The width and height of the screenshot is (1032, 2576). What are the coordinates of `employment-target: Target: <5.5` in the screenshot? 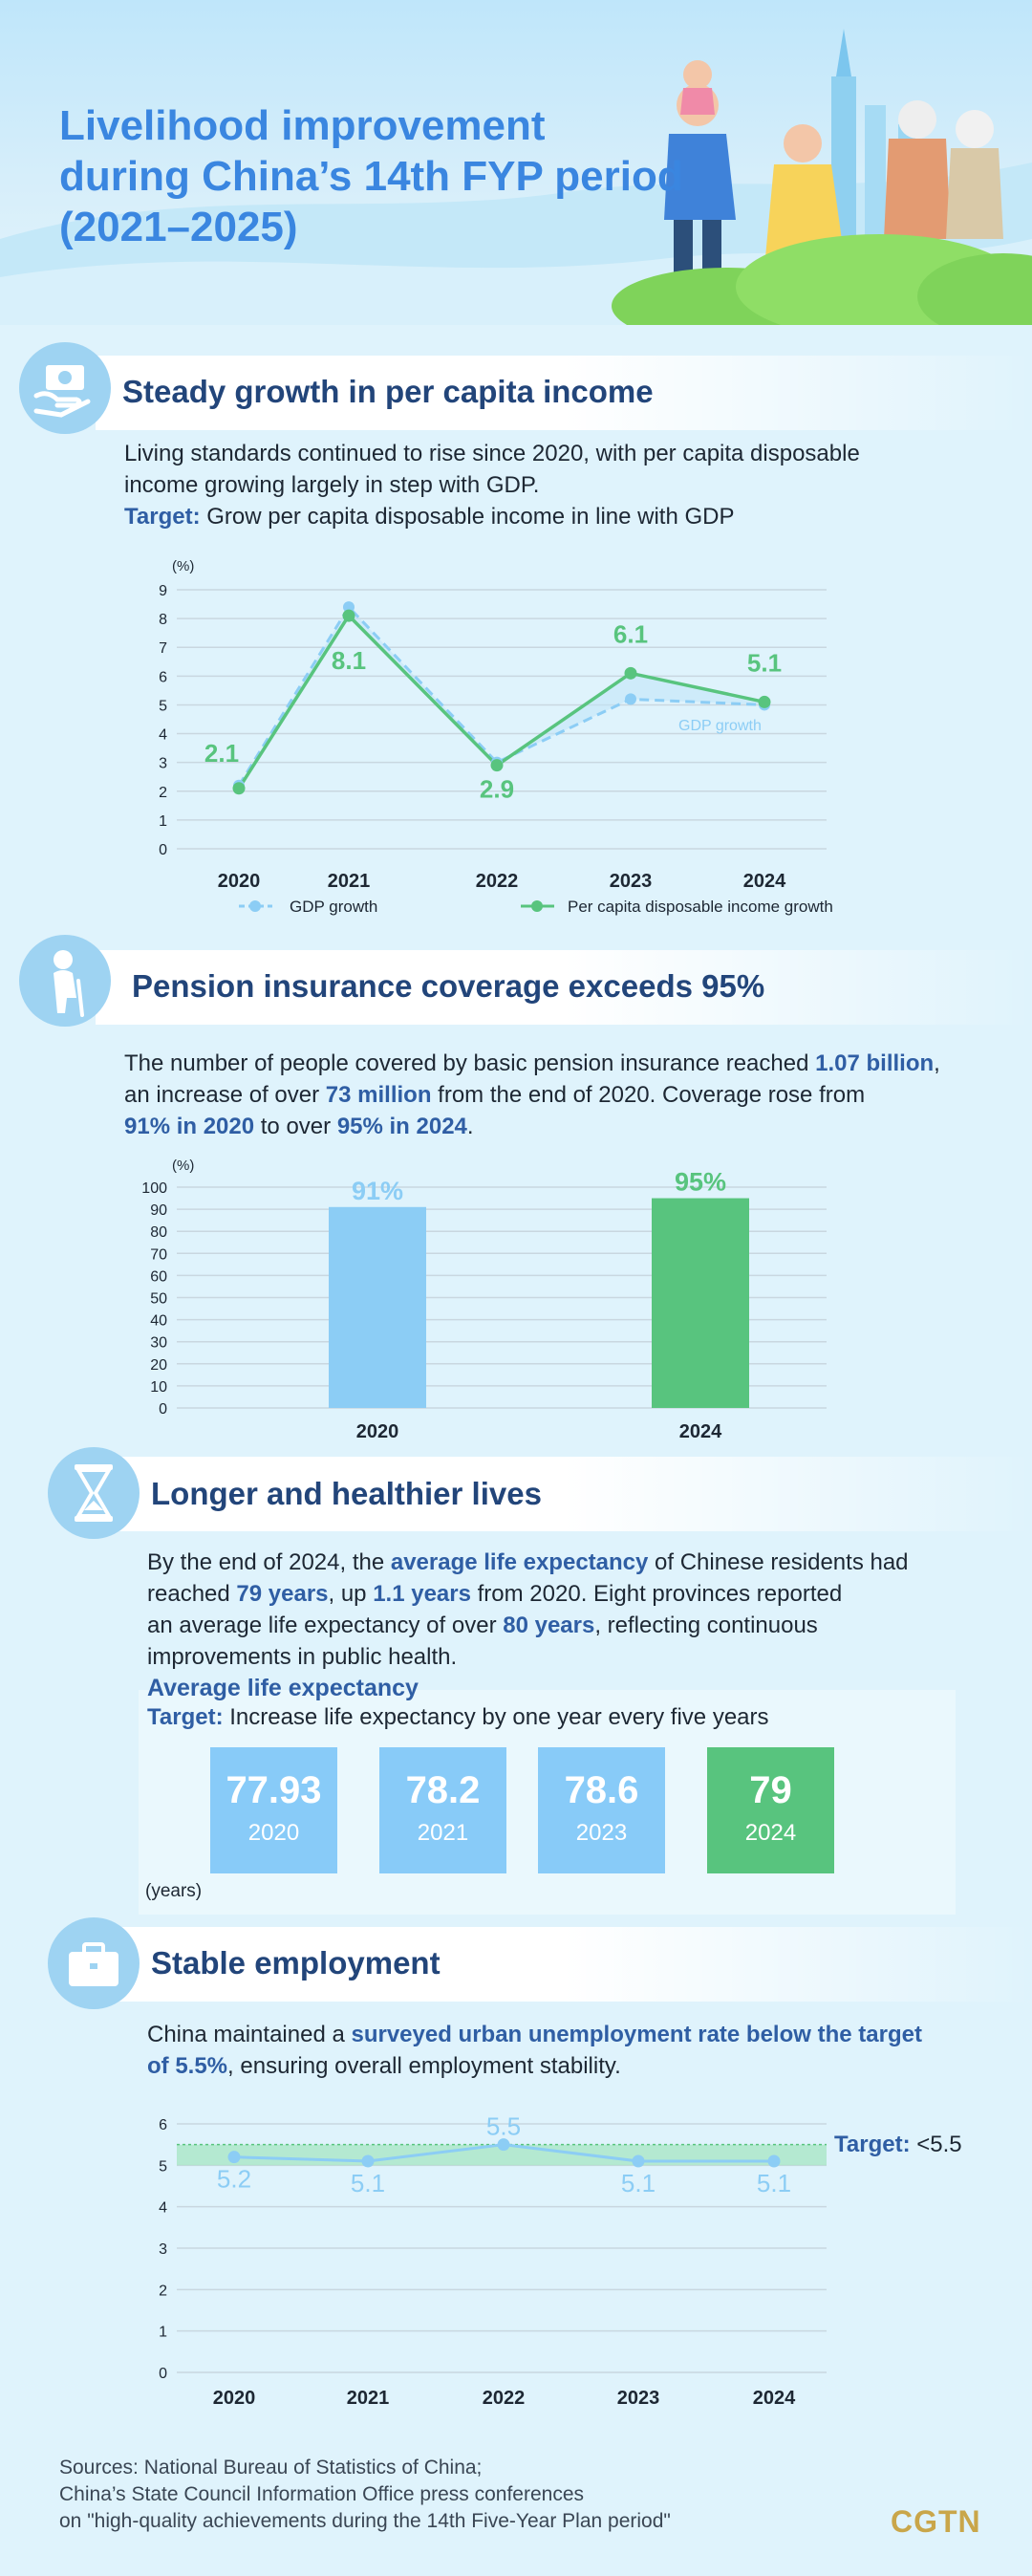 It's located at (898, 2145).